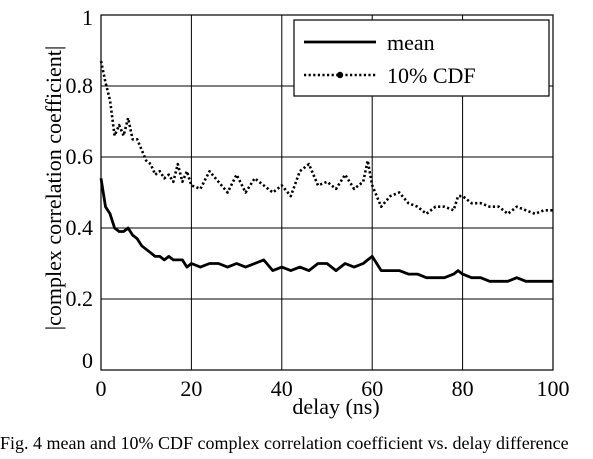  What do you see at coordinates (80, 156) in the screenshot?
I see `y-tick-label: 0.6` at bounding box center [80, 156].